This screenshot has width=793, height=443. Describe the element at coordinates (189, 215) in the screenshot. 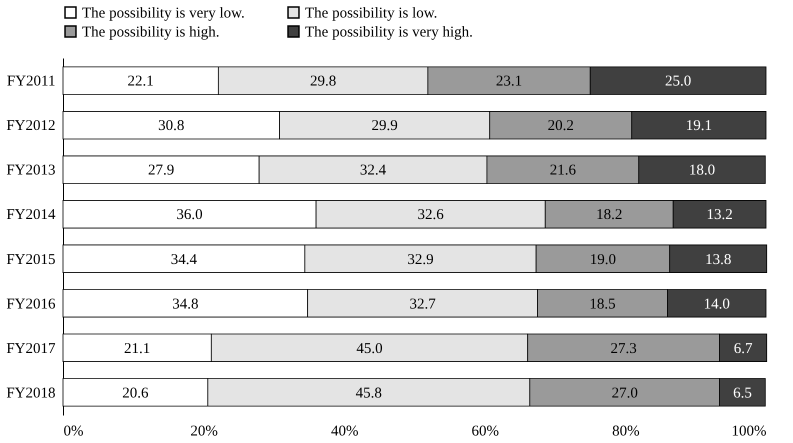

I see `data-label: 36.0` at that location.